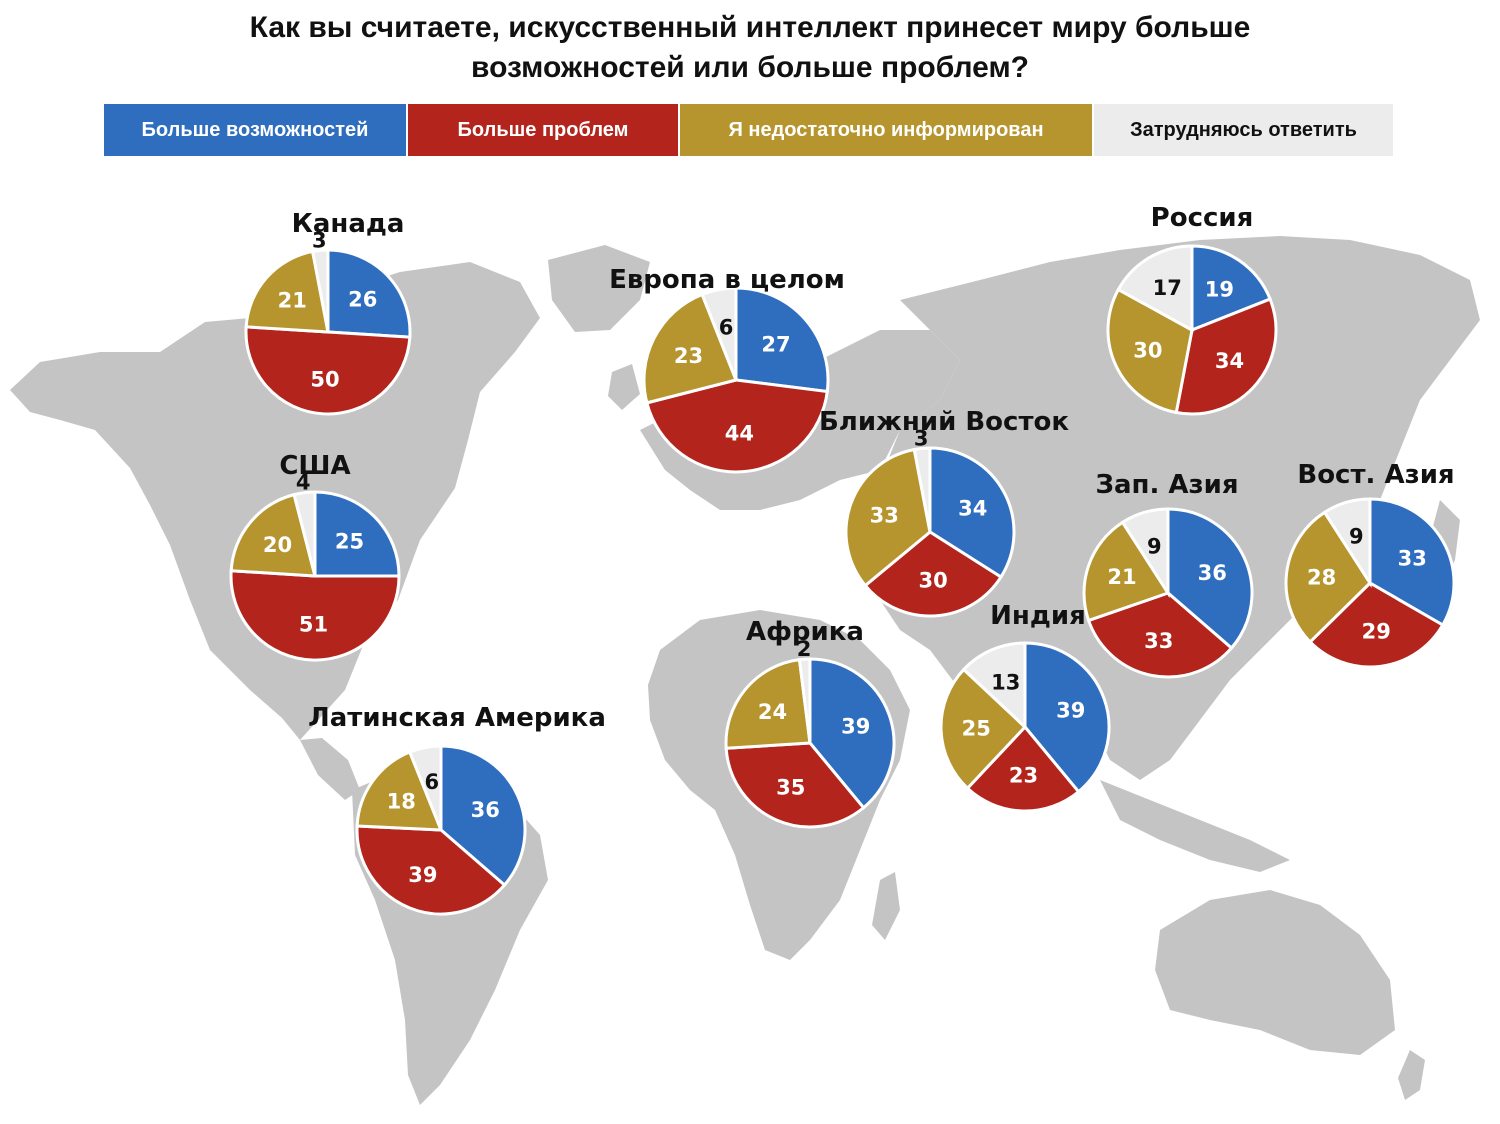 This screenshot has width=1500, height=1124. I want to click on pie-8-slice-label-2: 21, so click(1121, 577).